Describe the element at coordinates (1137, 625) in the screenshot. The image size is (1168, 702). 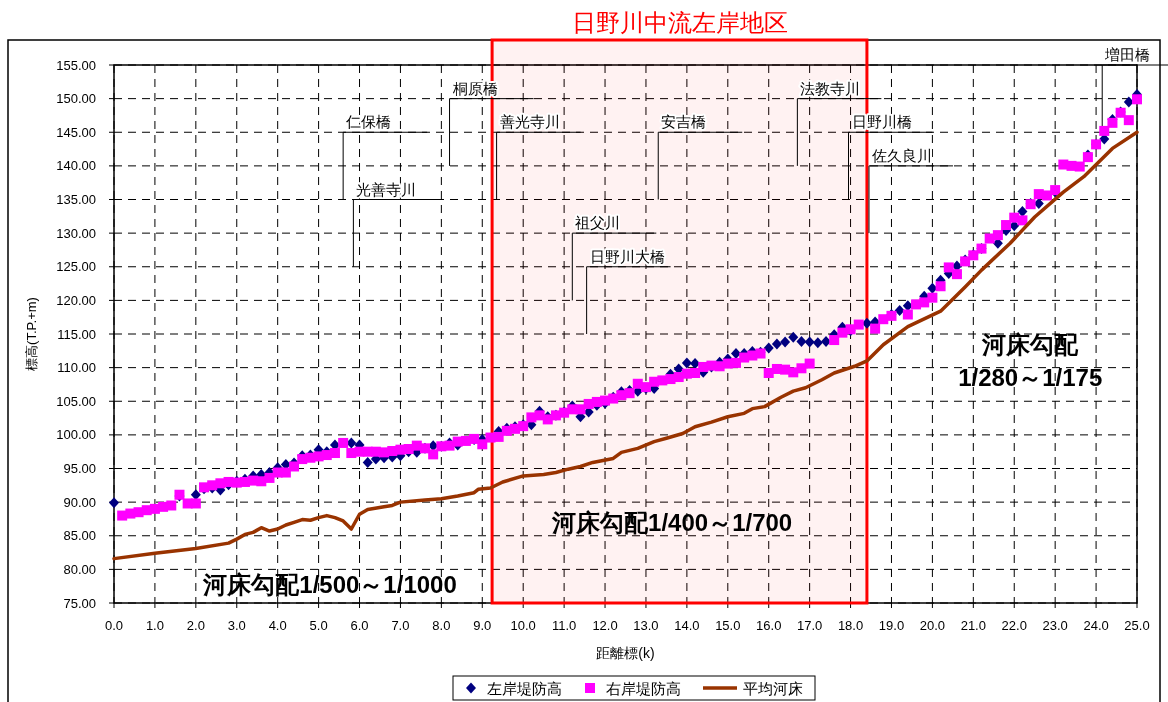
I see `x-tick-label: 25.0` at that location.